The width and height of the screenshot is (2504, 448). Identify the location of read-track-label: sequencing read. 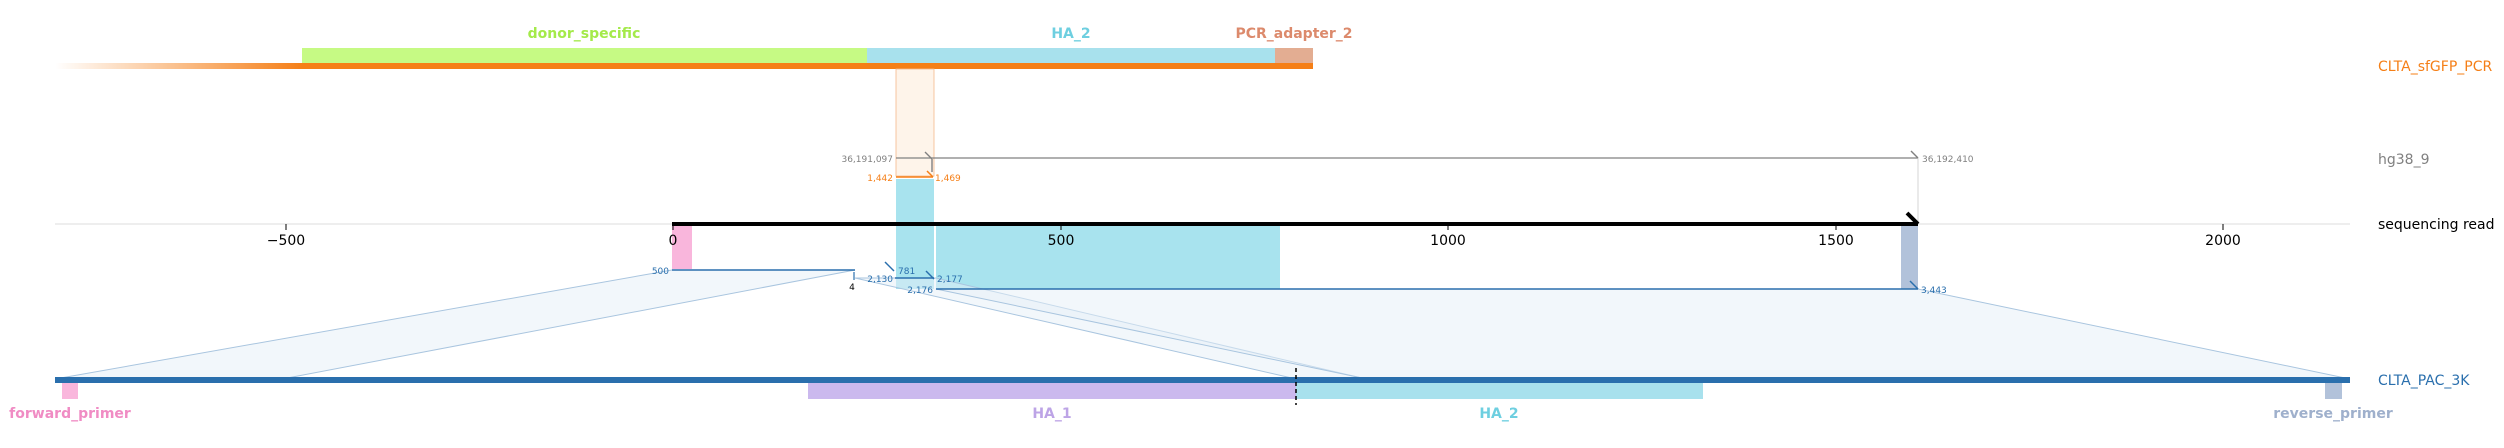
(2436, 225).